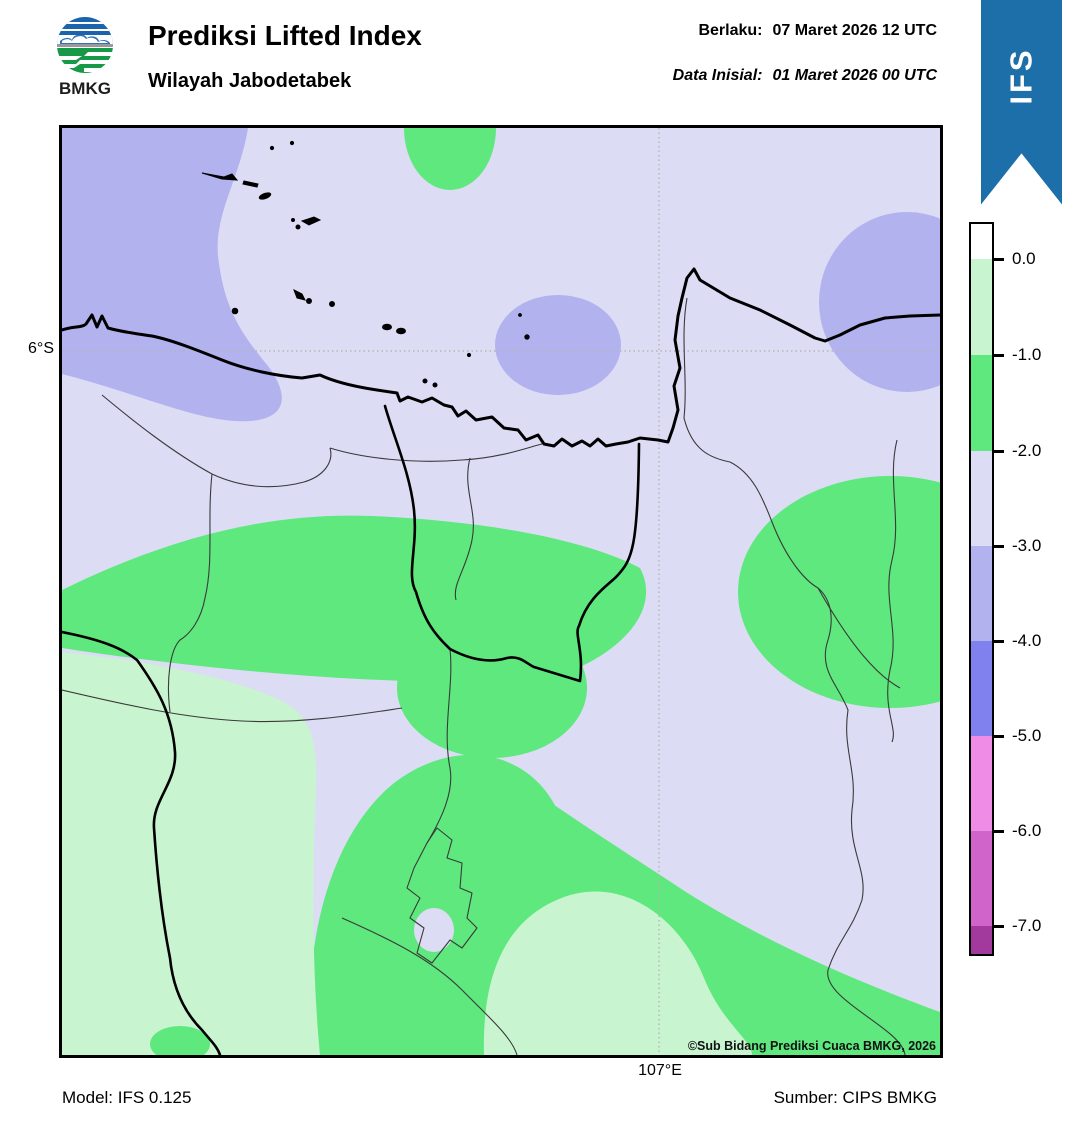  I want to click on colorbar-segment--6_to_-7, so click(981, 878).